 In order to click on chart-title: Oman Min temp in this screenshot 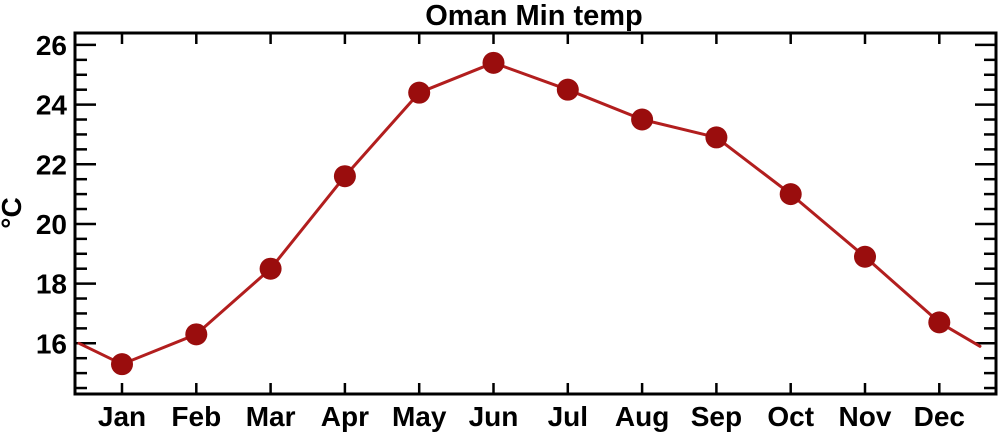, I will do `click(534, 16)`.